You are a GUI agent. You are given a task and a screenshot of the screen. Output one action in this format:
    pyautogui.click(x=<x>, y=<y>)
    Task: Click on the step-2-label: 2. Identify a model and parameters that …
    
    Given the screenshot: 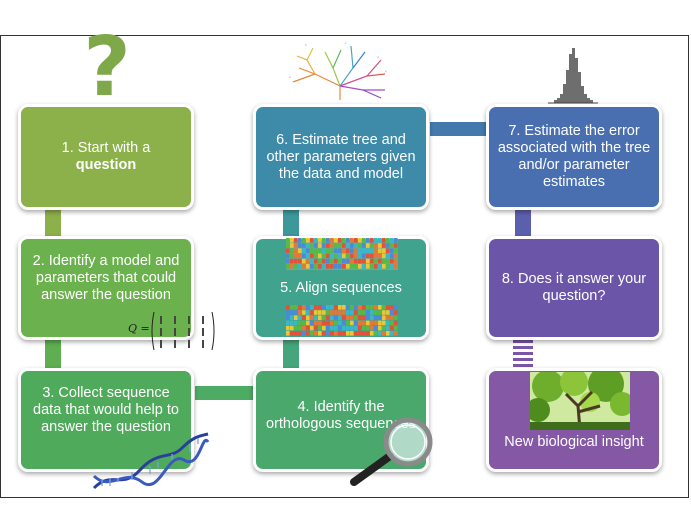 What is the action you would take?
    pyautogui.click(x=106, y=278)
    